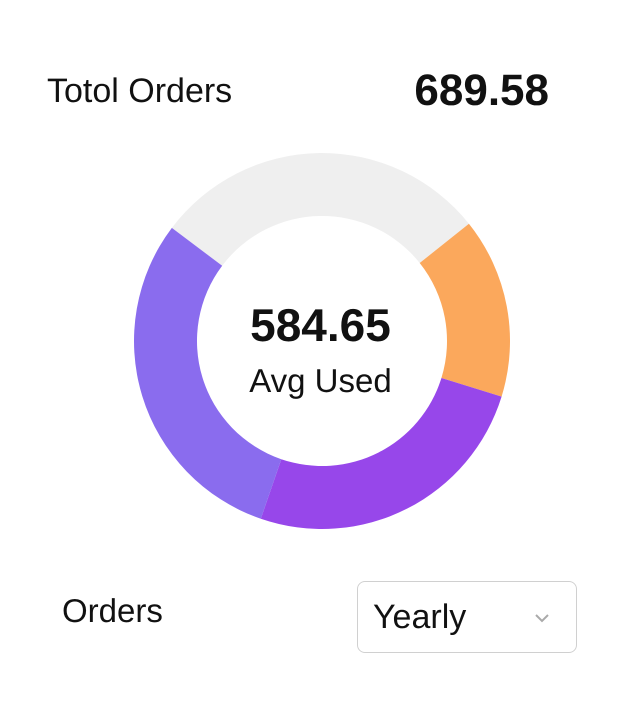 This screenshot has width=641, height=712. I want to click on text: 584.65, so click(320, 325).